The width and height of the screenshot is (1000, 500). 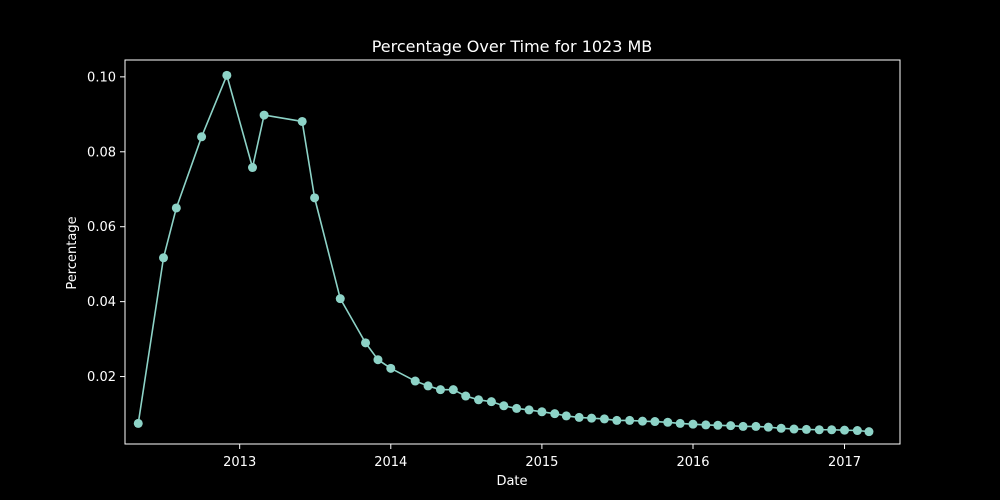 What do you see at coordinates (101, 377) in the screenshot?
I see `y-tick-label: 0.02` at bounding box center [101, 377].